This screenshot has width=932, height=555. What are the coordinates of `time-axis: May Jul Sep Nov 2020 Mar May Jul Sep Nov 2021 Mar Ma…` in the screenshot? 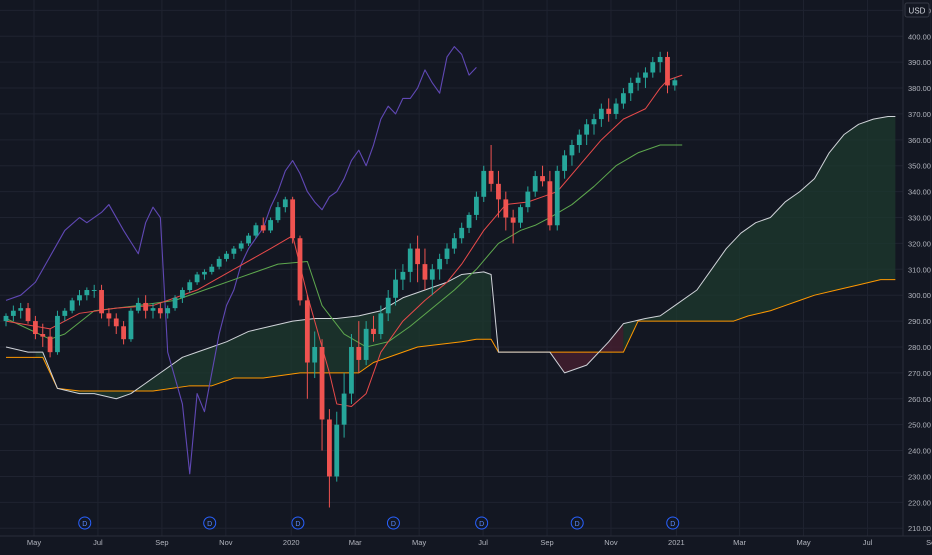 It's located at (466, 541).